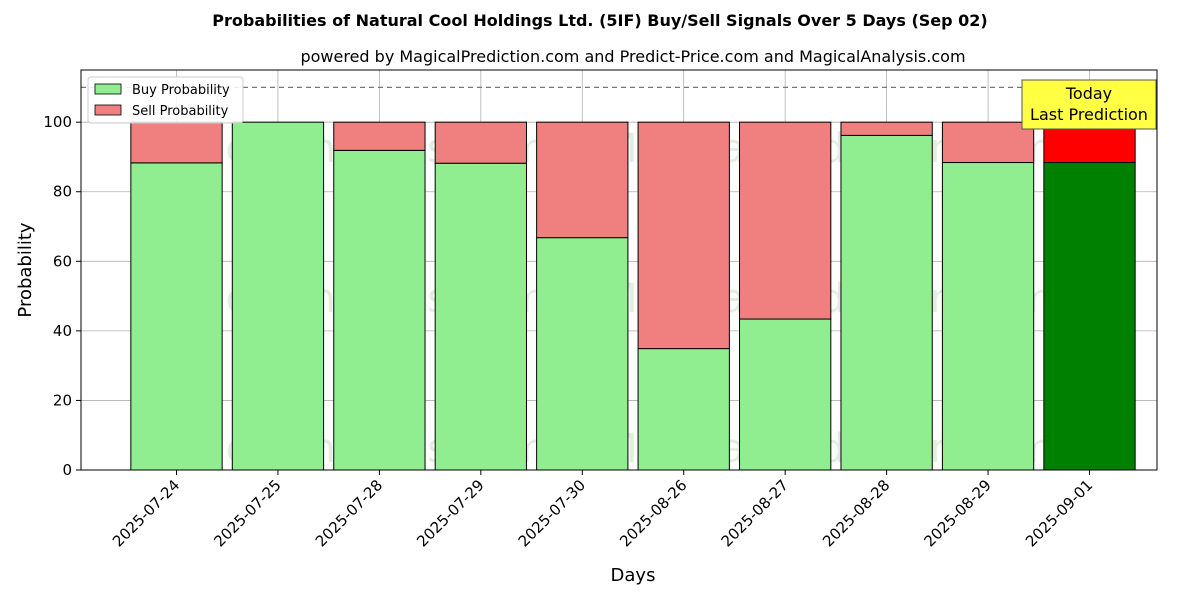  Describe the element at coordinates (349, 513) in the screenshot. I see `x-tick-label: 2025-07-28` at that location.